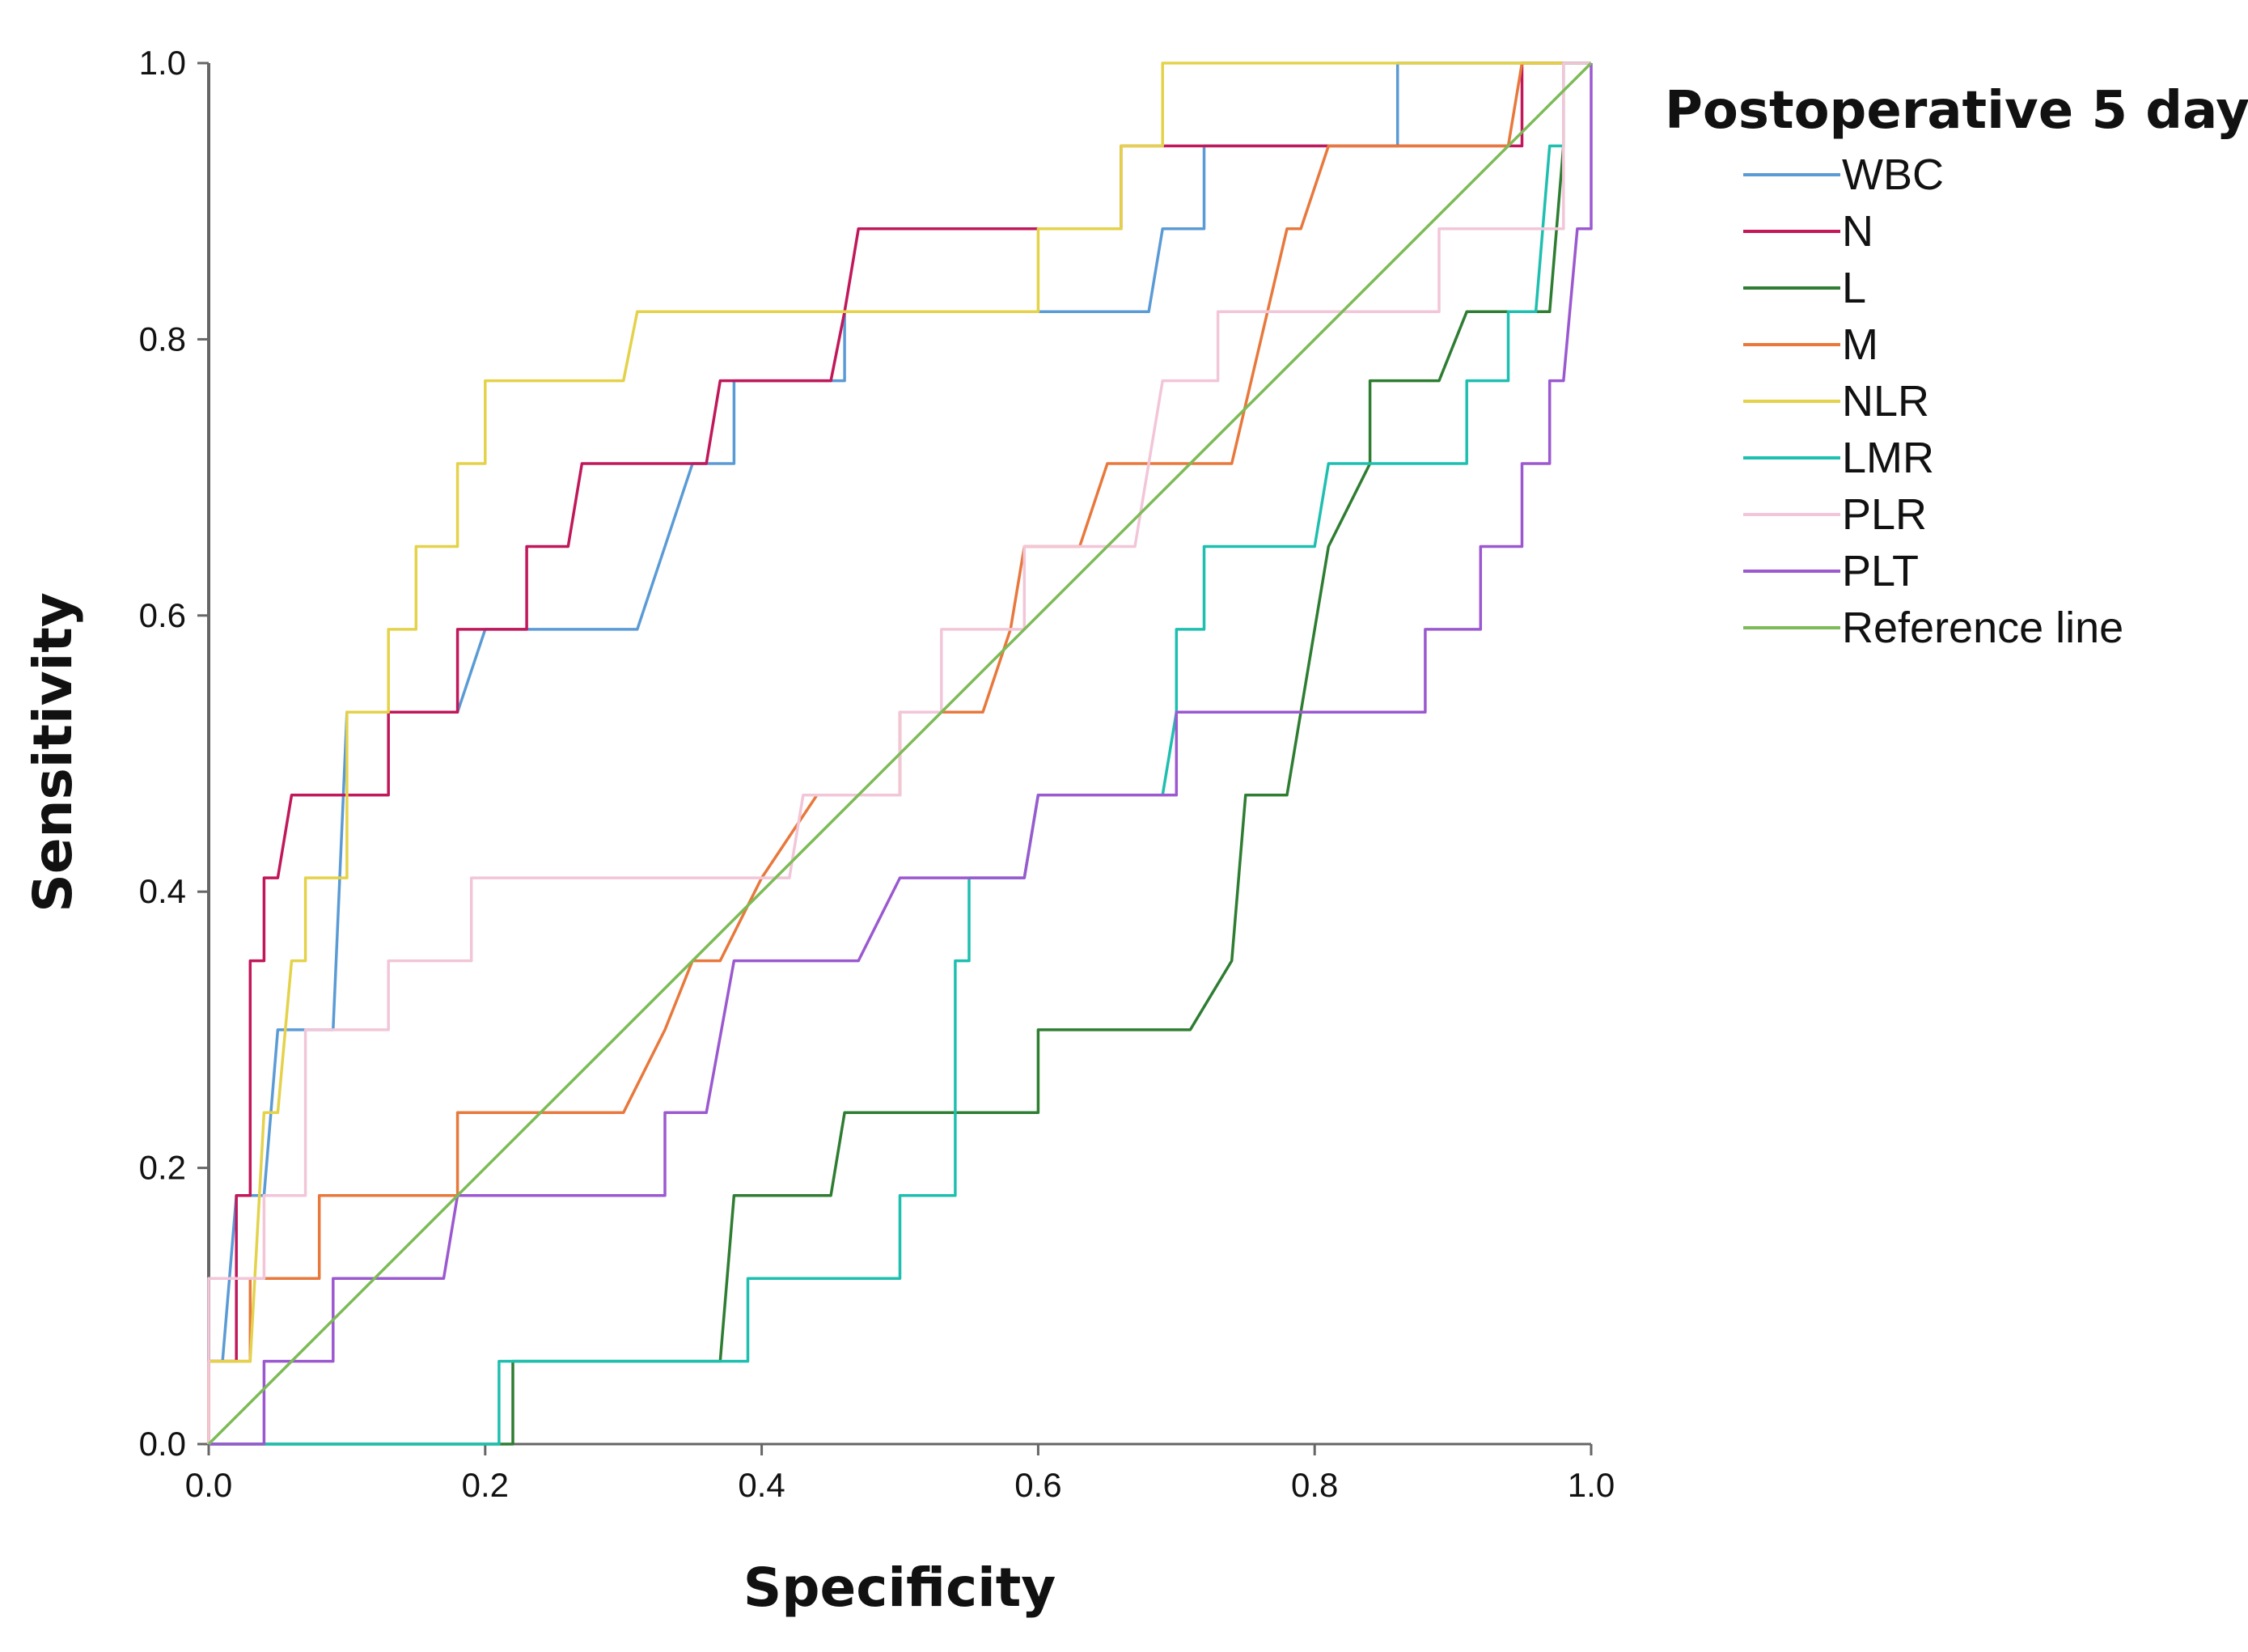  Describe the element at coordinates (1884, 514) in the screenshot. I see `legend-label-plr: PLR` at that location.